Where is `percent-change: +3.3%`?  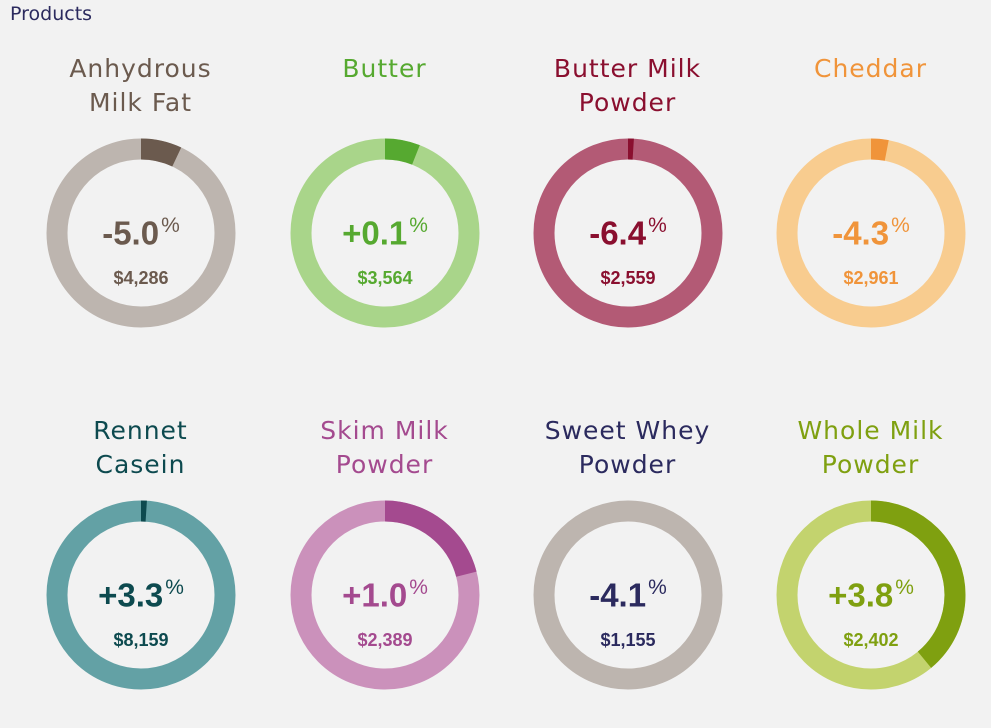 percent-change: +3.3% is located at coordinates (141, 595).